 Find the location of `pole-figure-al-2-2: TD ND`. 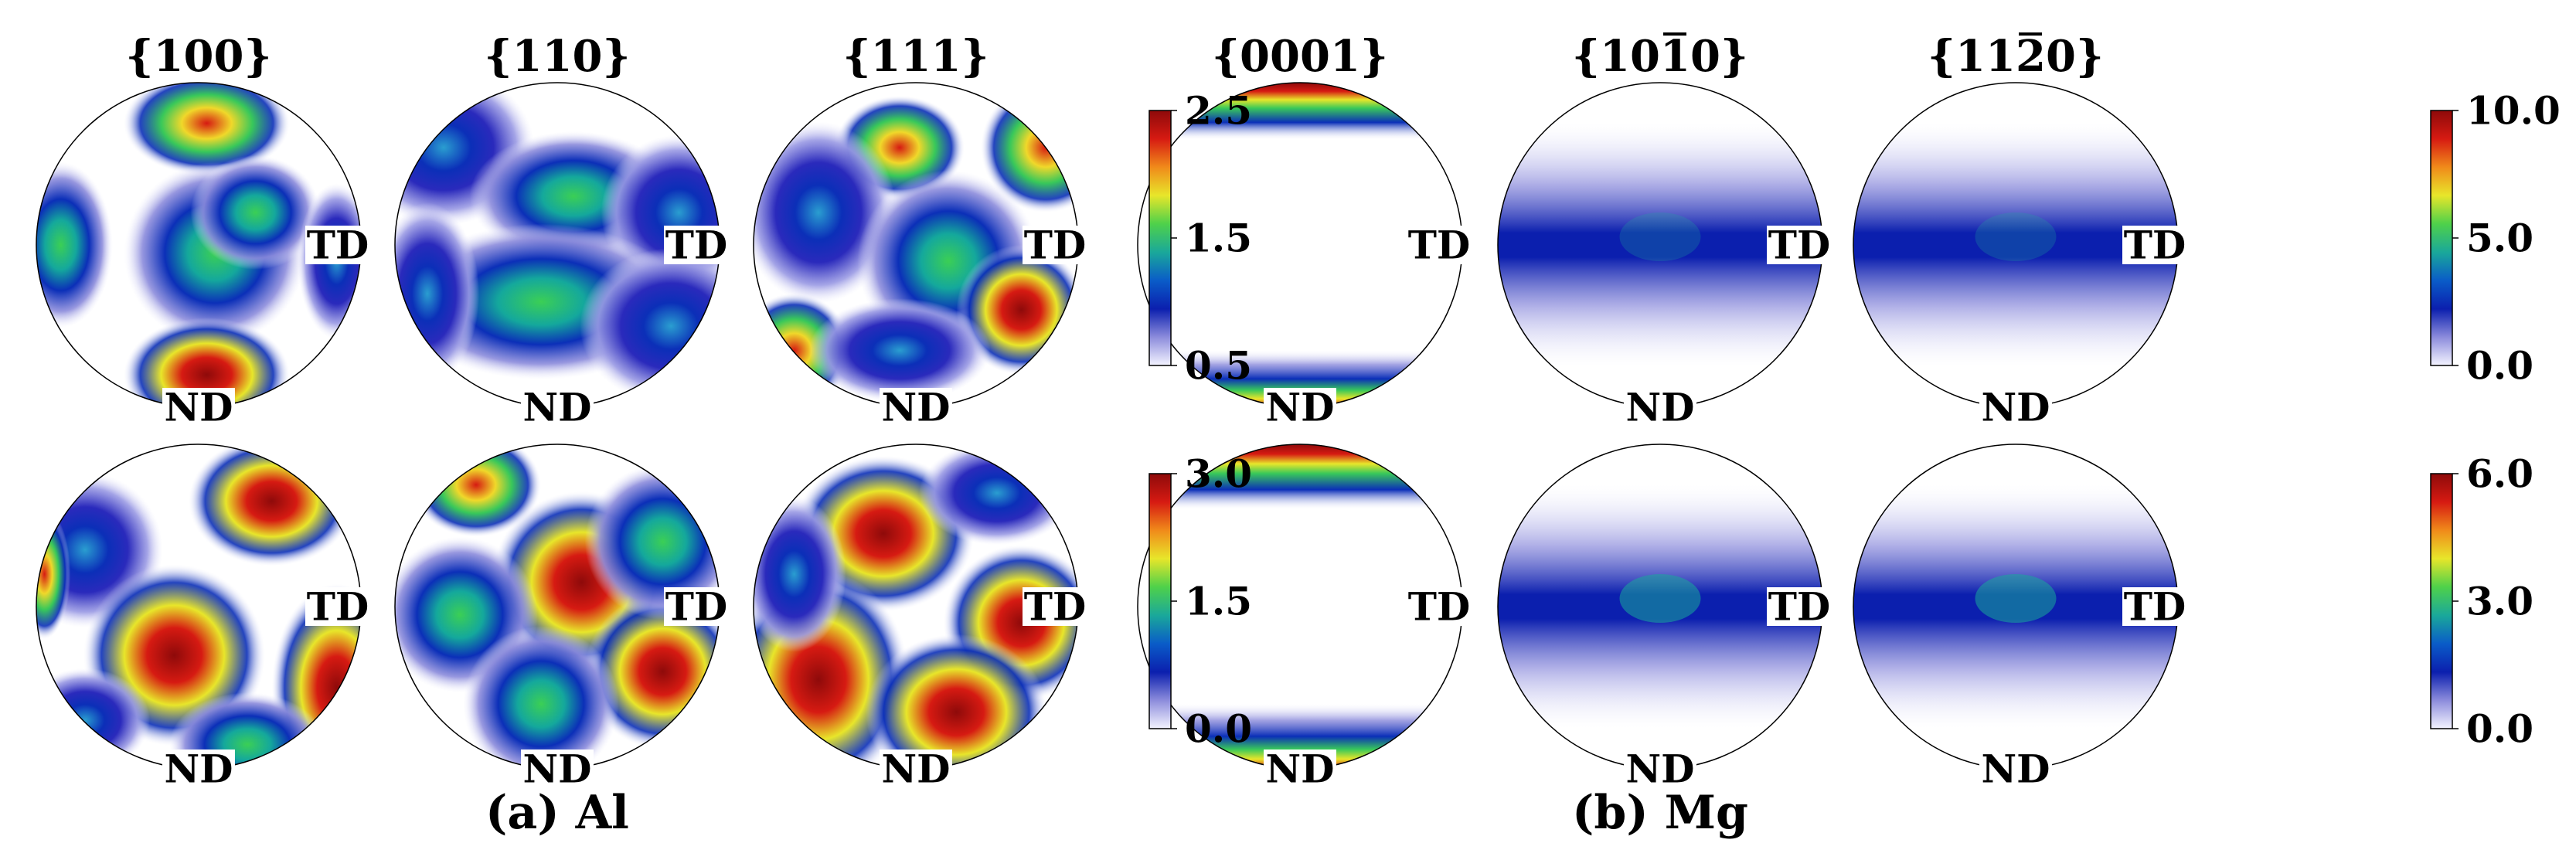

pole-figure-al-2-2: TD ND is located at coordinates (561, 618).